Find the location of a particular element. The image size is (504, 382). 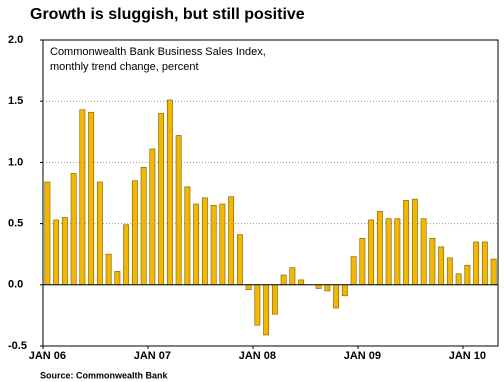

chart-subtitle: monthly trend change, percent is located at coordinates (124, 67).